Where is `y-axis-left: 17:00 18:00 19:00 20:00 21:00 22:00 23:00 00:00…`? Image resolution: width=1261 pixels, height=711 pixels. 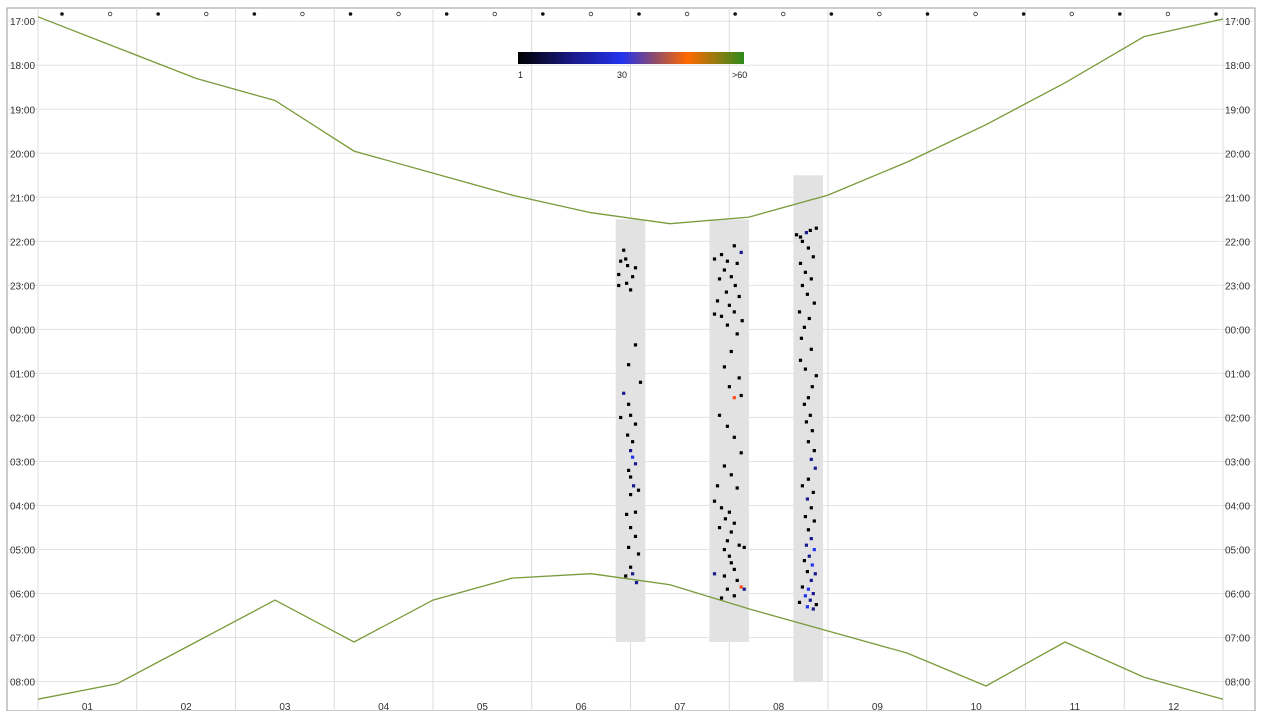
y-axis-left: 17:00 18:00 19:00 20:00 21:00 22:00 23:00 00:00… is located at coordinates (22, 352).